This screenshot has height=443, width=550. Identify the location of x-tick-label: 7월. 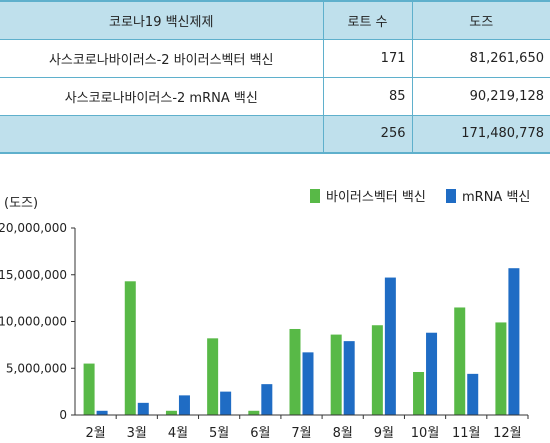
(301, 433).